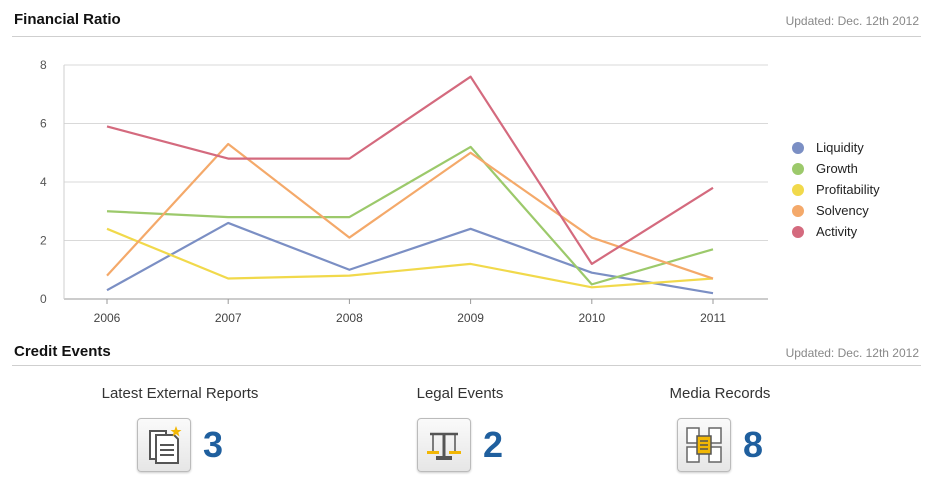 This screenshot has height=496, width=933. Describe the element at coordinates (67, 19) in the screenshot. I see `financial-ratio-title: Financial Ratio` at that location.